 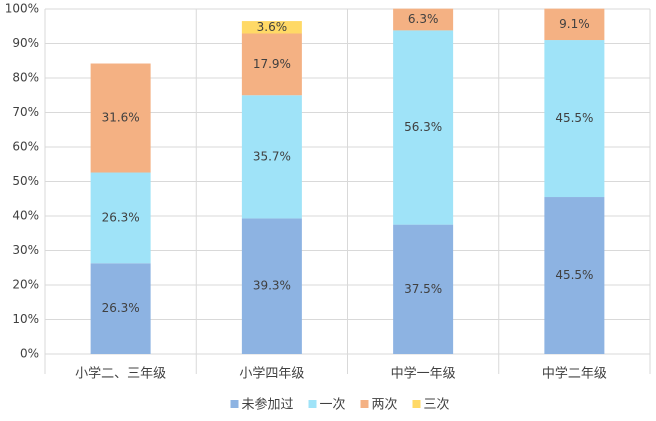 I want to click on data-label: 9.1%, so click(x=574, y=24).